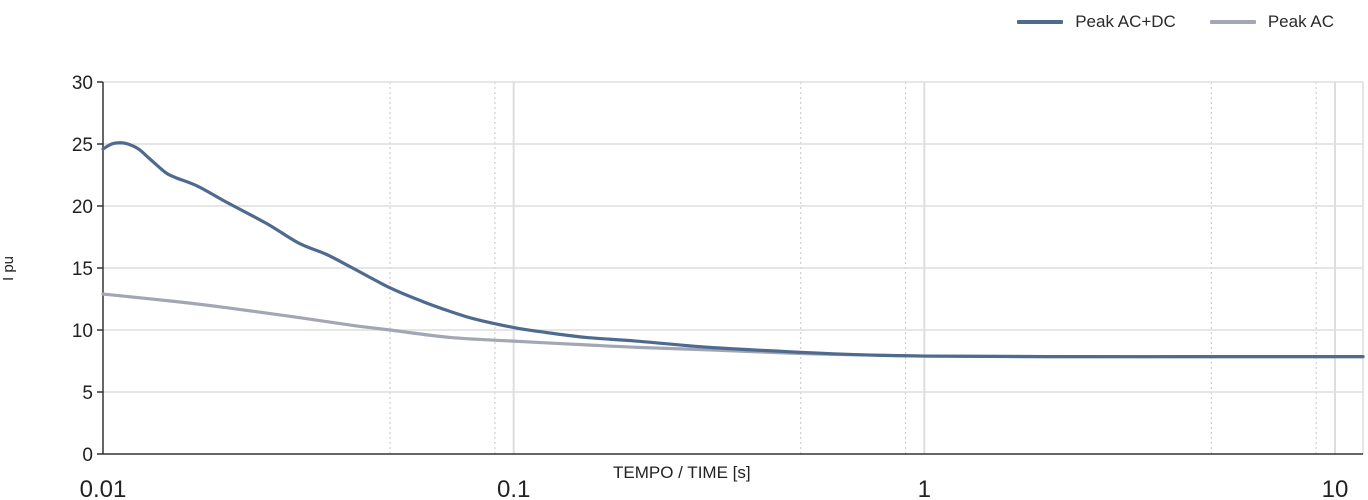 The height and width of the screenshot is (500, 1368). I want to click on legend-item-peak-ac: Peak AC, so click(1271, 22).